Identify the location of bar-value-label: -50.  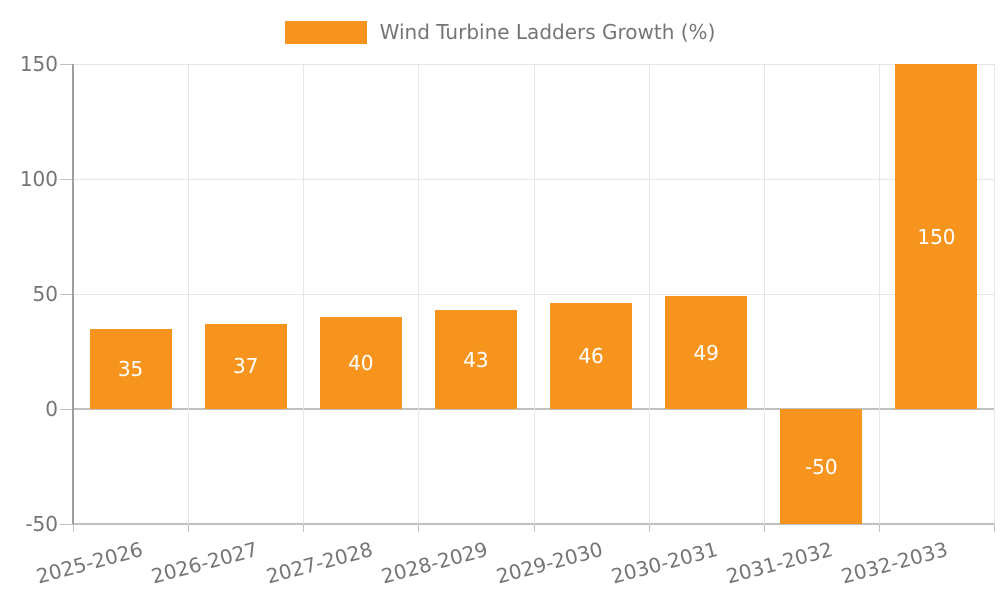
(821, 466).